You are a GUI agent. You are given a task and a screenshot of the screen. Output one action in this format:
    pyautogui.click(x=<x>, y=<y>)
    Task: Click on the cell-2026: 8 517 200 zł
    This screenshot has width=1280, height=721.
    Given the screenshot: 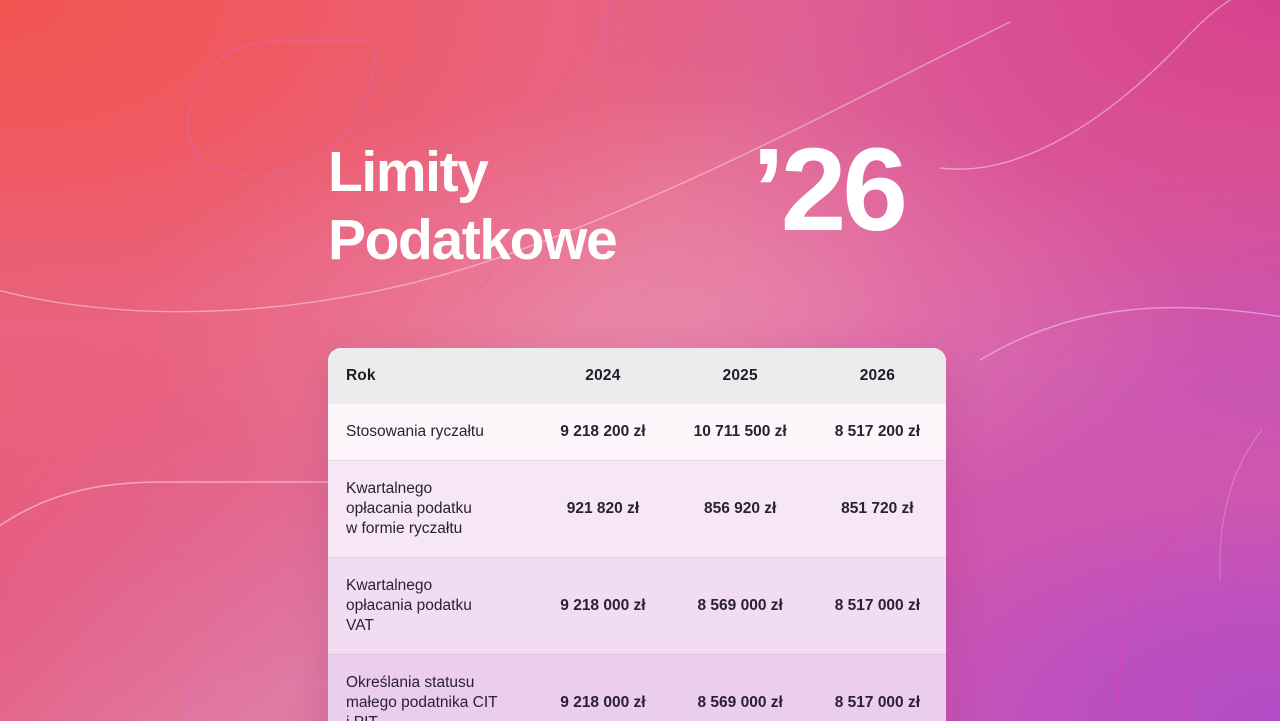 What is the action you would take?
    pyautogui.click(x=877, y=432)
    